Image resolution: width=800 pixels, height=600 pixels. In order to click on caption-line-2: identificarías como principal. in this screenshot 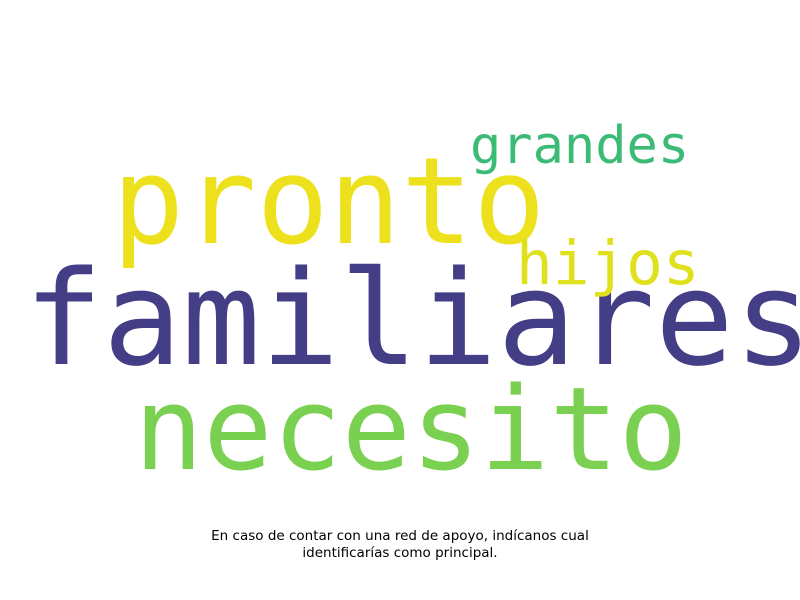, I will do `click(400, 553)`.